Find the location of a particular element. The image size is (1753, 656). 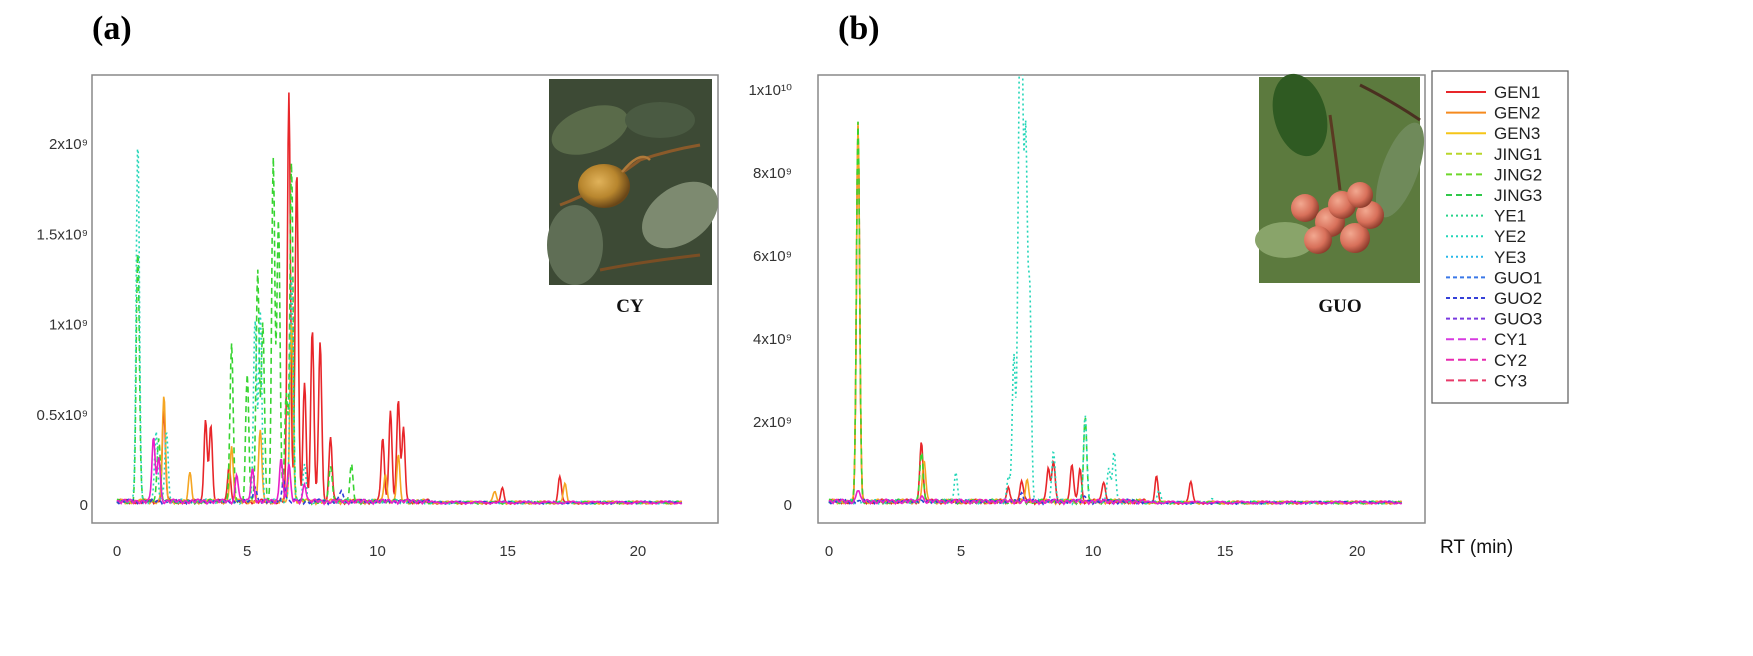

legend-box is located at coordinates (1500, 237).